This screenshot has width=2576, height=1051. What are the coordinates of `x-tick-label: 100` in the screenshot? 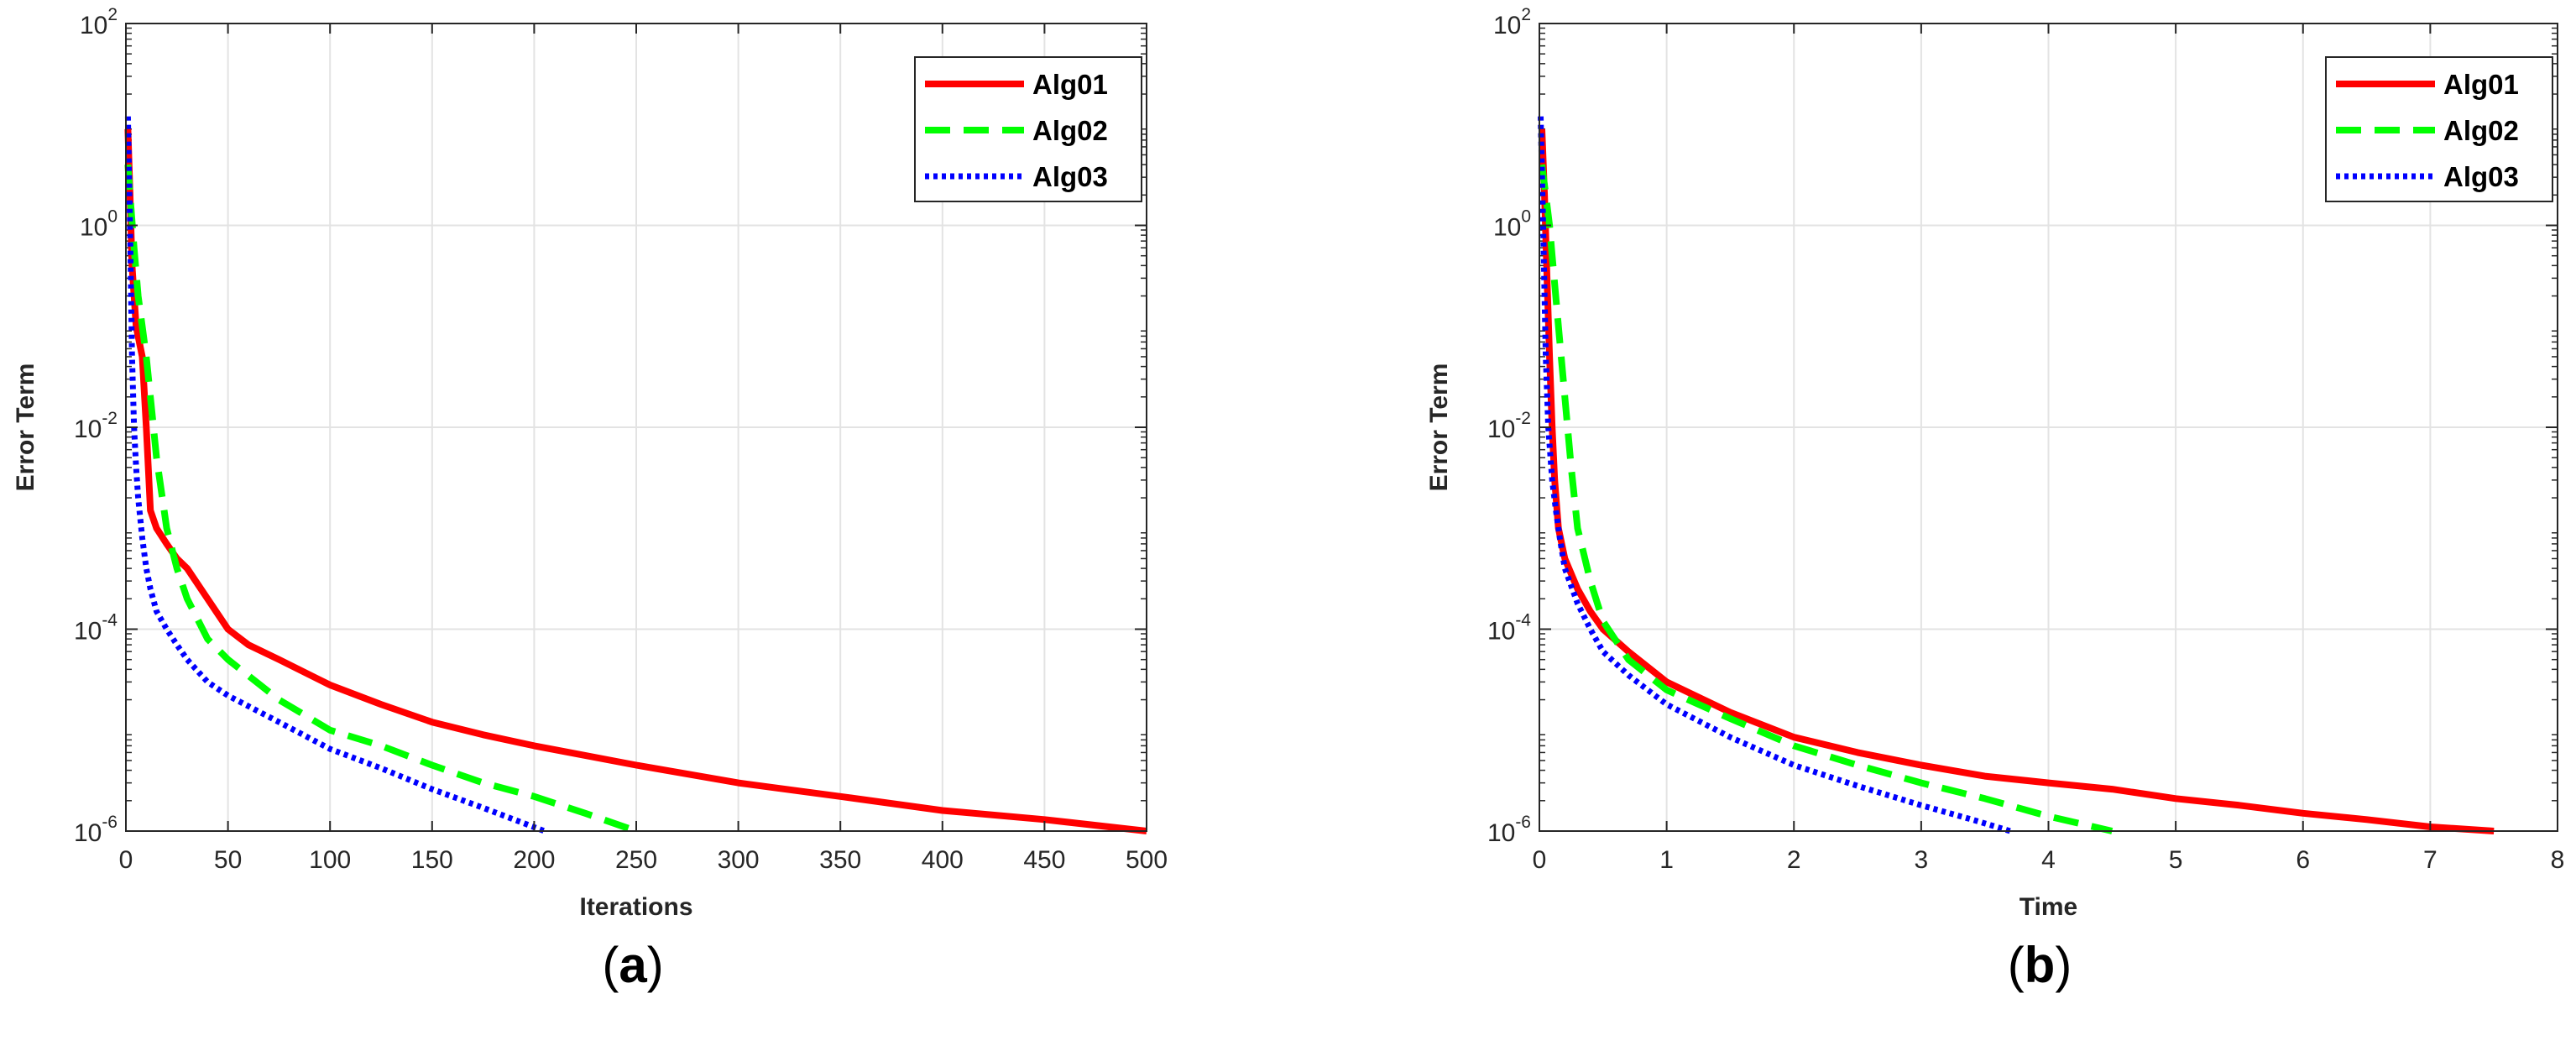 It's located at (330, 860).